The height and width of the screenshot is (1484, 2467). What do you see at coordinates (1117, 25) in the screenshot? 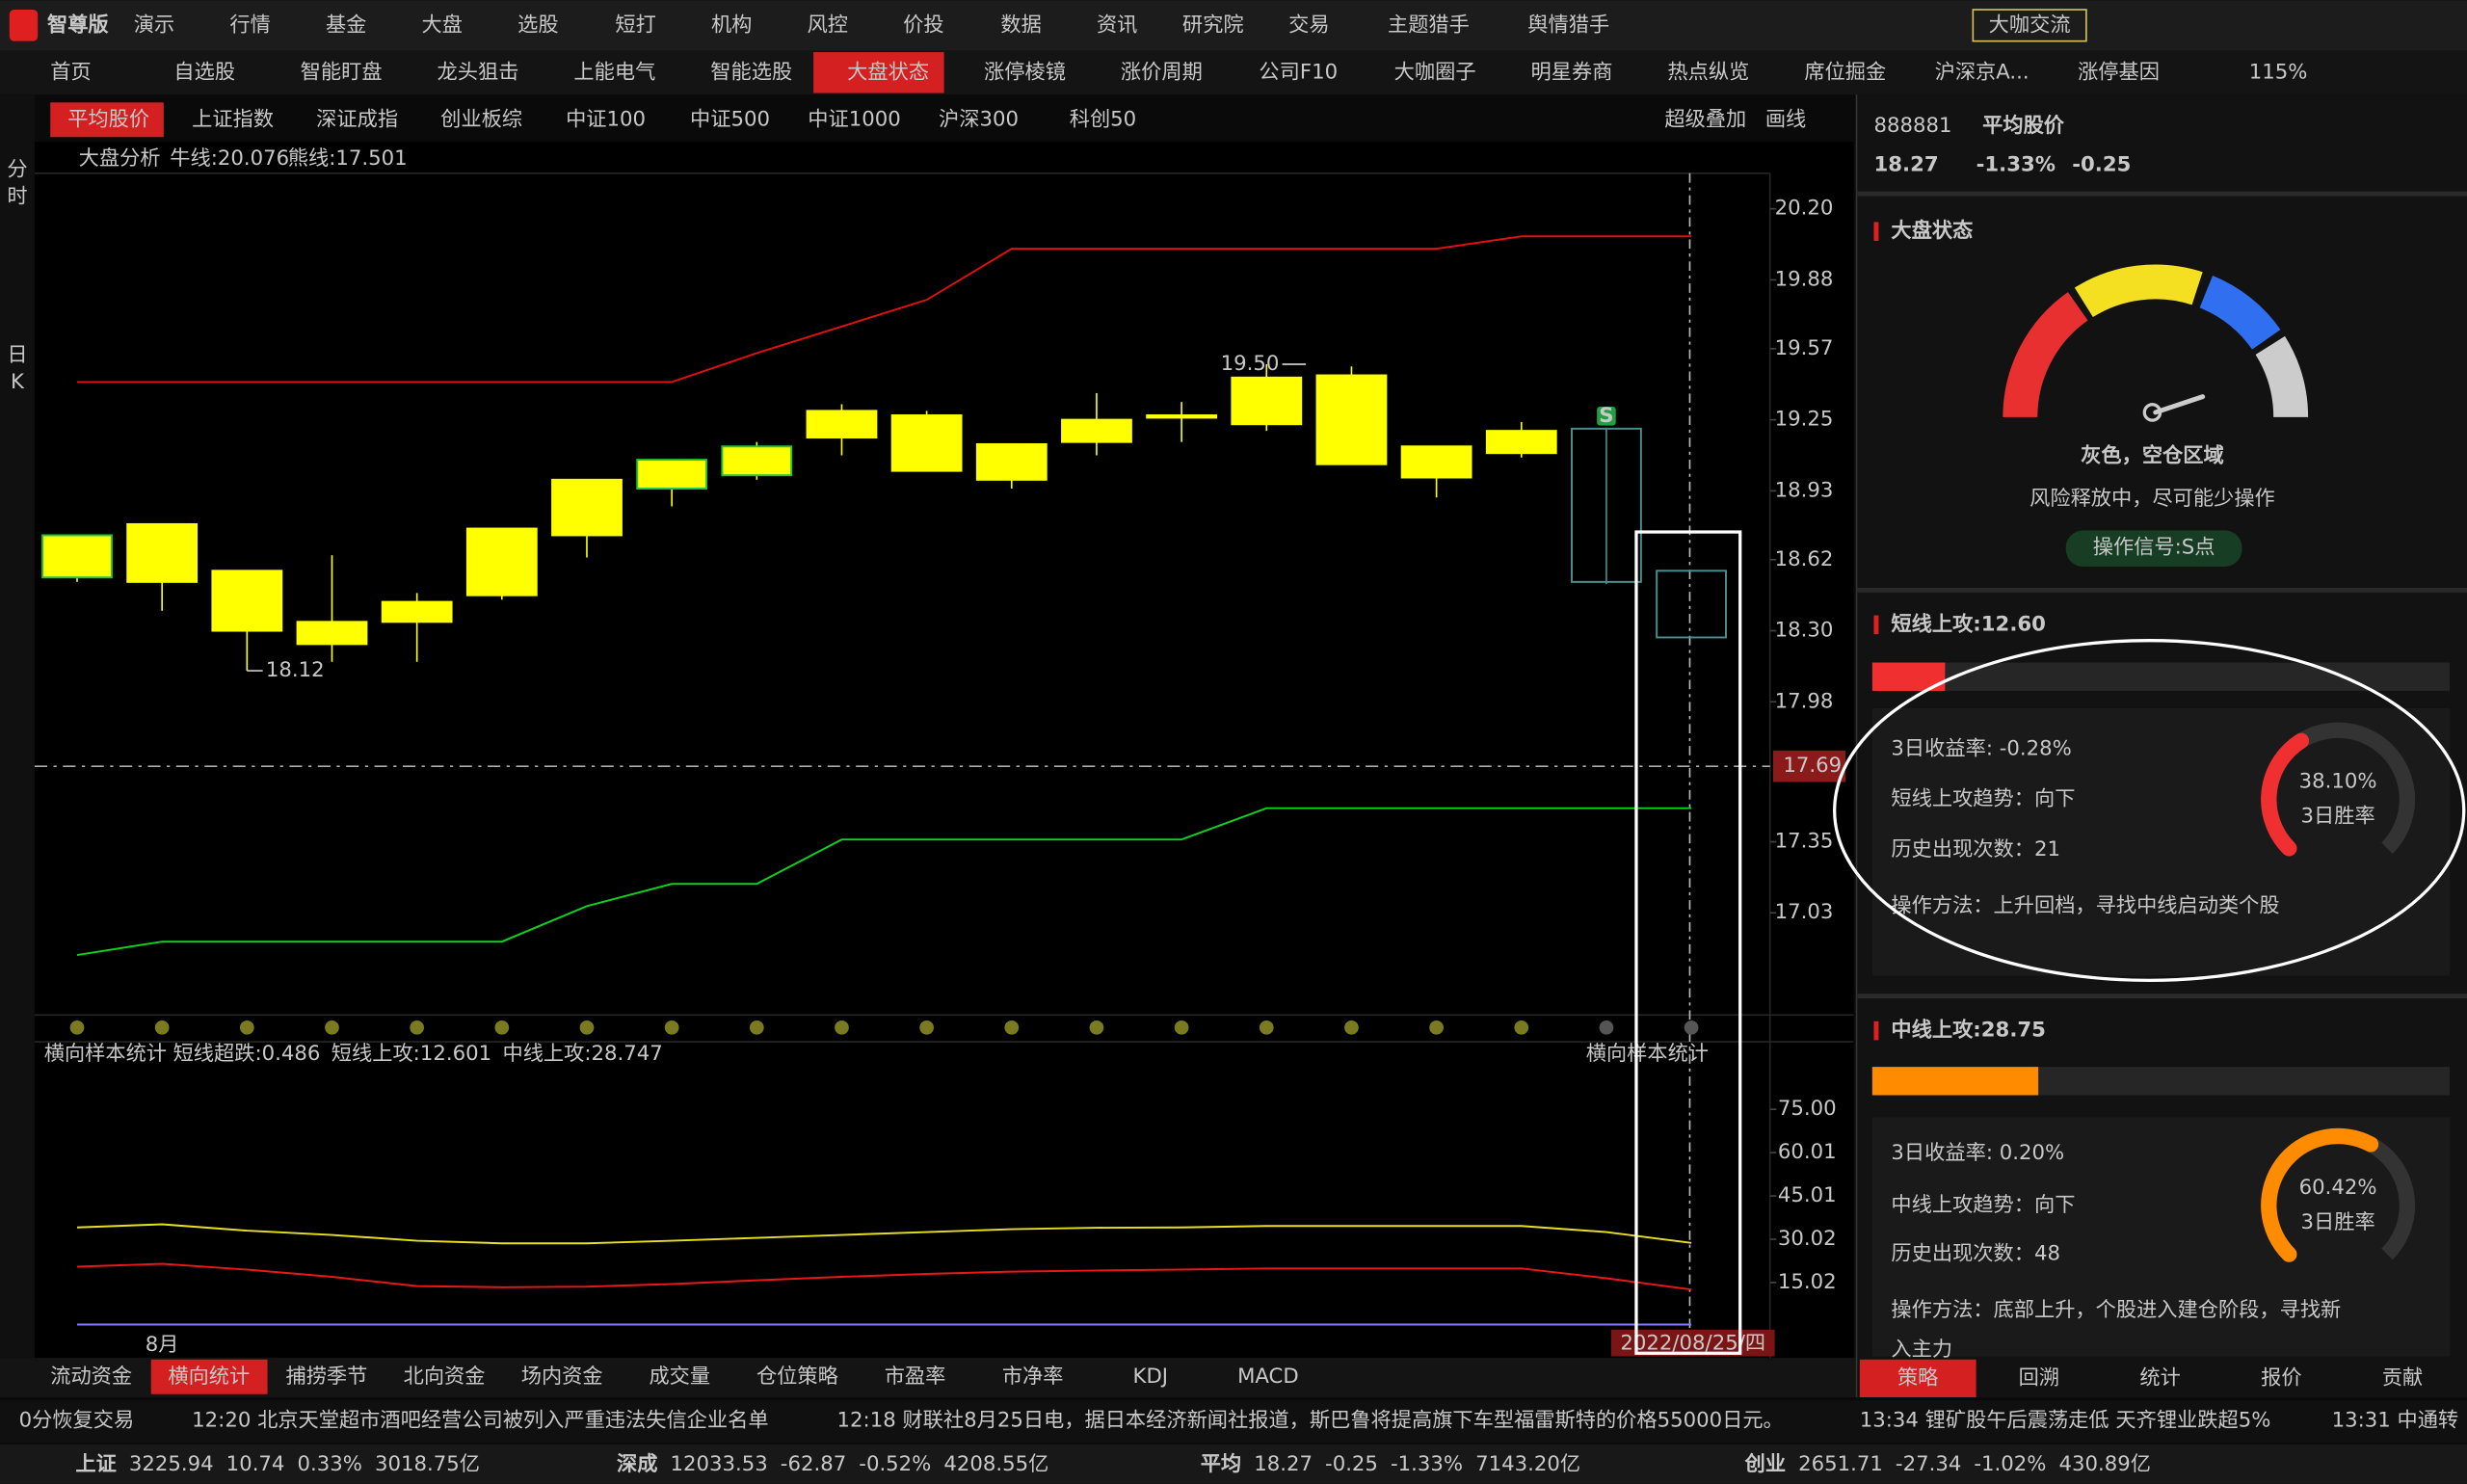
I see `menu-item: 资讯` at bounding box center [1117, 25].